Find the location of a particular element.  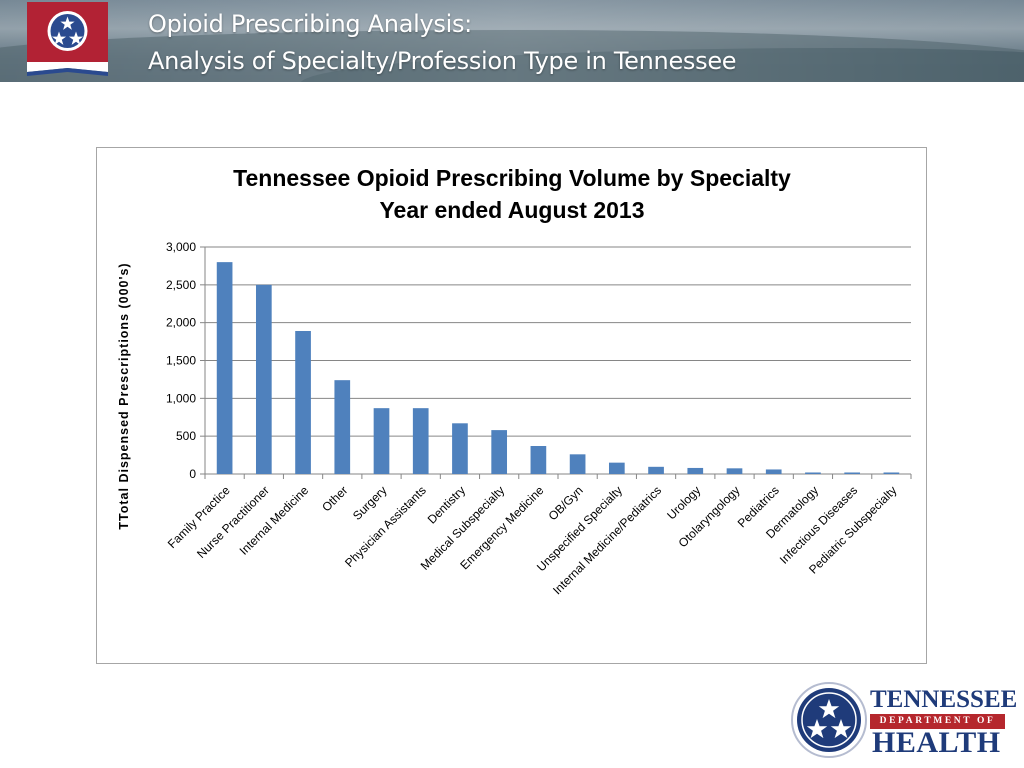

y-tick-label: 2,500 is located at coordinates (181, 285).